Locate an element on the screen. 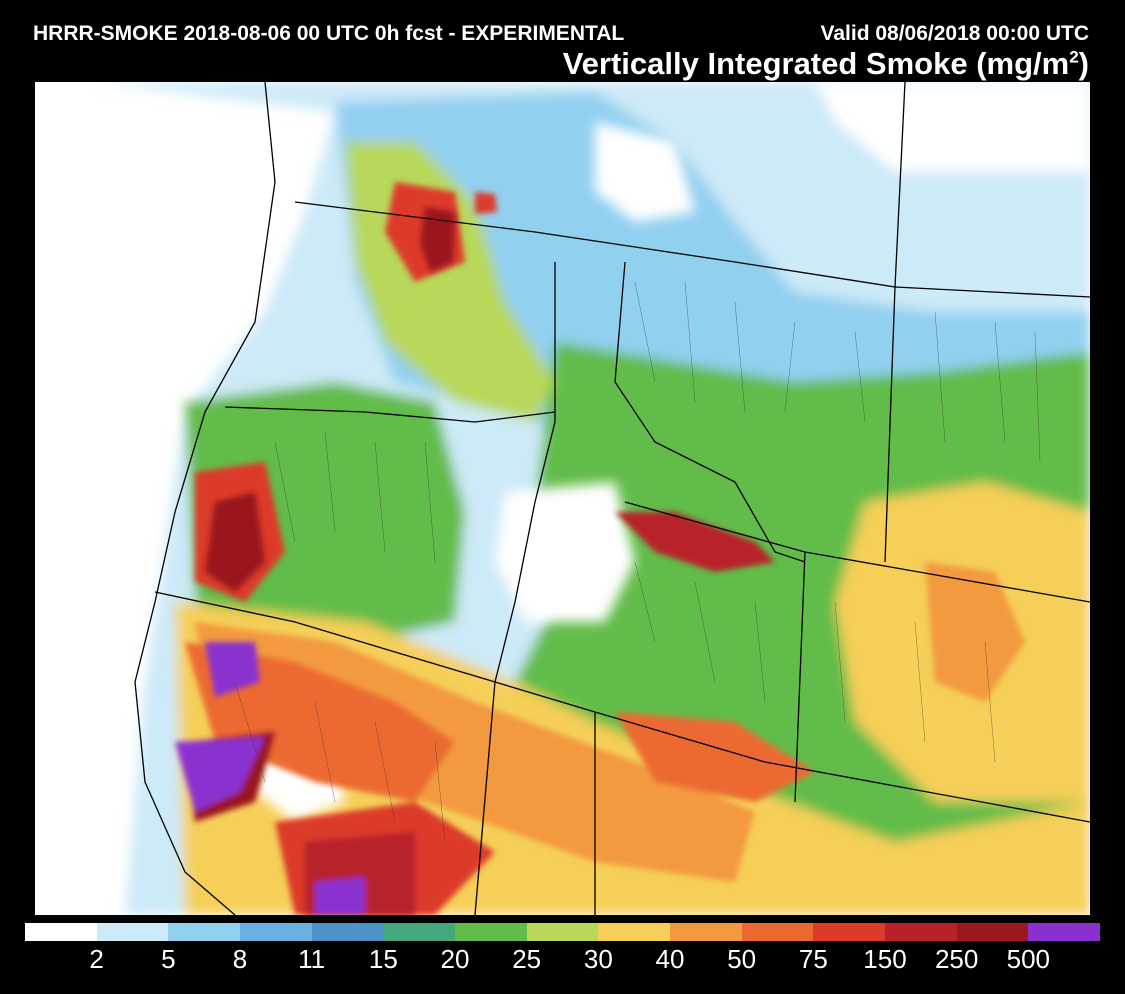 The image size is (1125, 994). legend-label: 50 is located at coordinates (742, 959).